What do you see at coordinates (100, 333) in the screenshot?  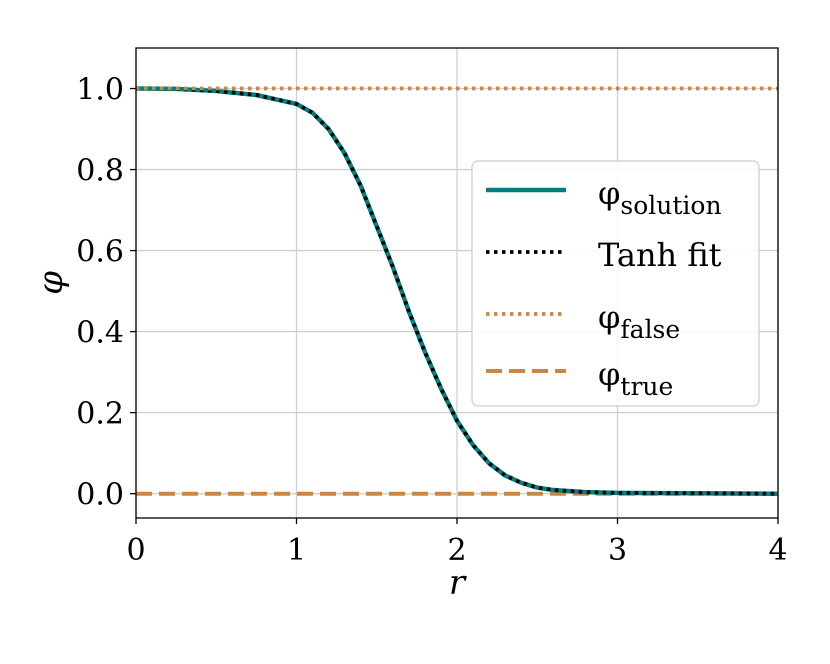 I see `y-tick-label: 0.4` at bounding box center [100, 333].